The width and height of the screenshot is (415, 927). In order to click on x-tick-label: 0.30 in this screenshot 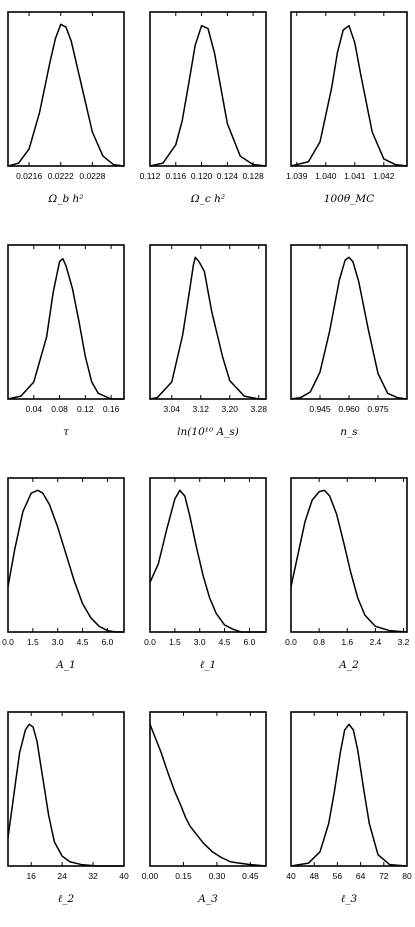, I will do `click(217, 876)`.